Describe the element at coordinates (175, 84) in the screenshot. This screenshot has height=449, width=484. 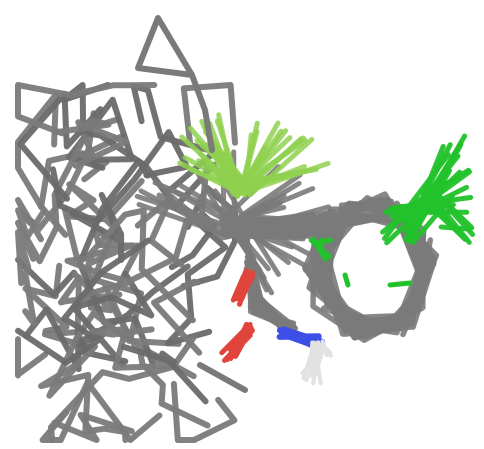
I see `triangle-loop-bonds` at that location.